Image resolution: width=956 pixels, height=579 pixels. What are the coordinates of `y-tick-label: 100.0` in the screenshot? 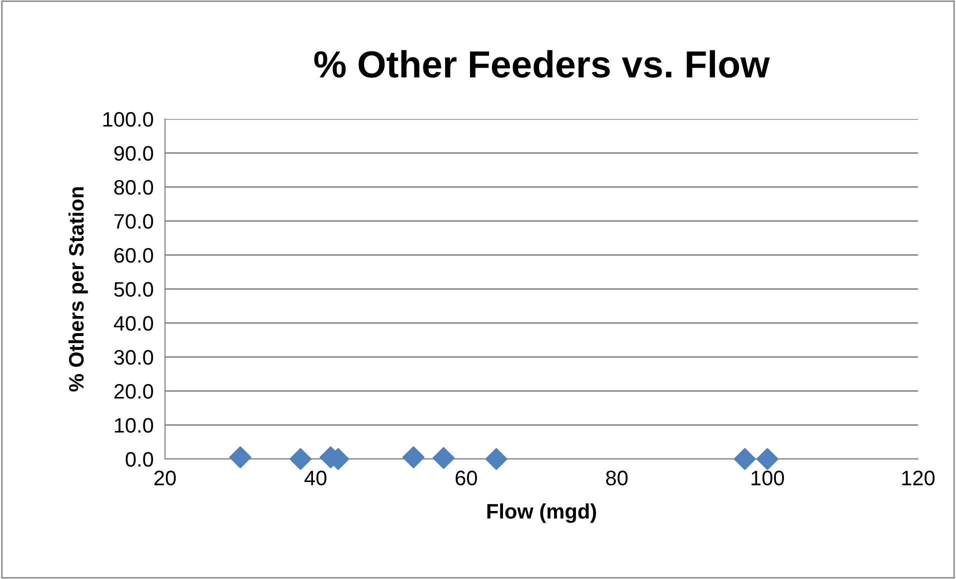 It's located at (128, 119).